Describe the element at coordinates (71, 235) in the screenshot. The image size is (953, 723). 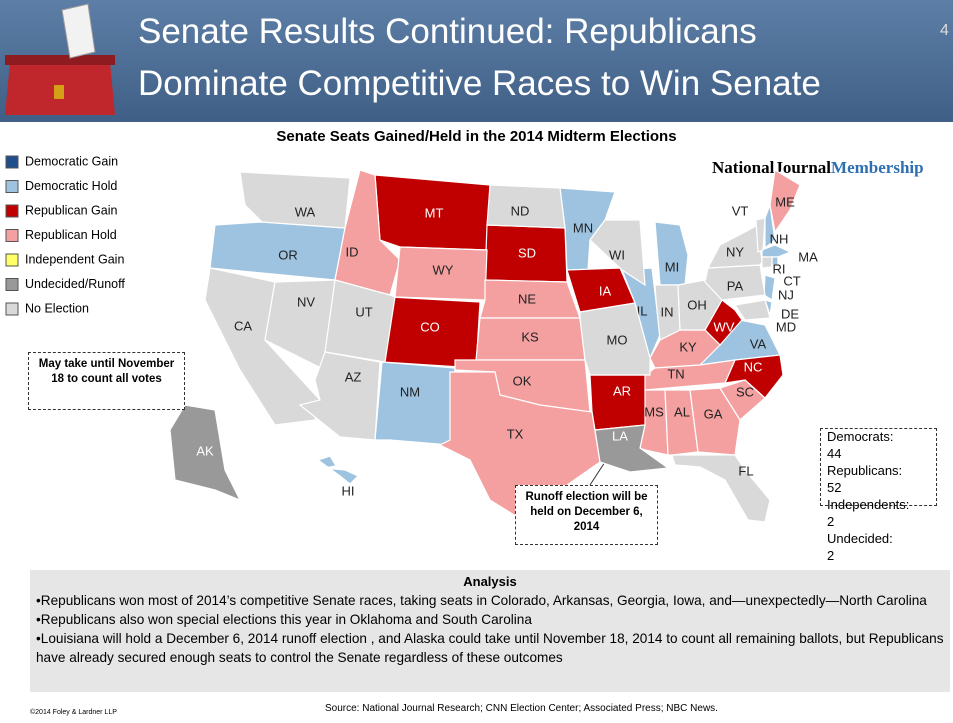
I see `legend-label: Republican Hold` at that location.